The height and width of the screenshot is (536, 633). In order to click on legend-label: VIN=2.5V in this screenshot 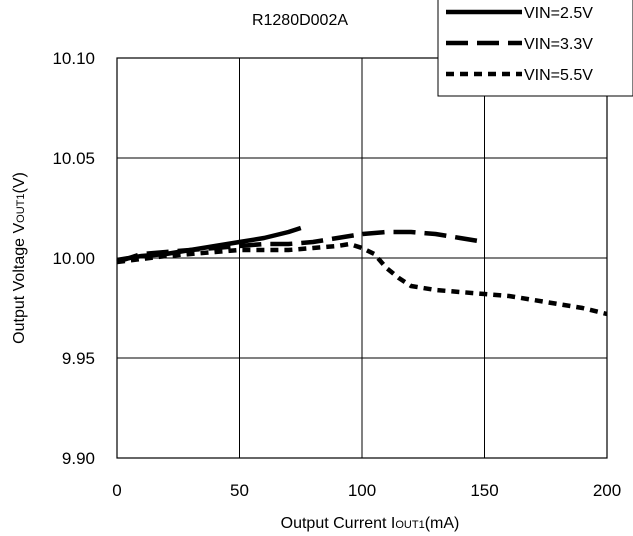, I will do `click(558, 13)`.